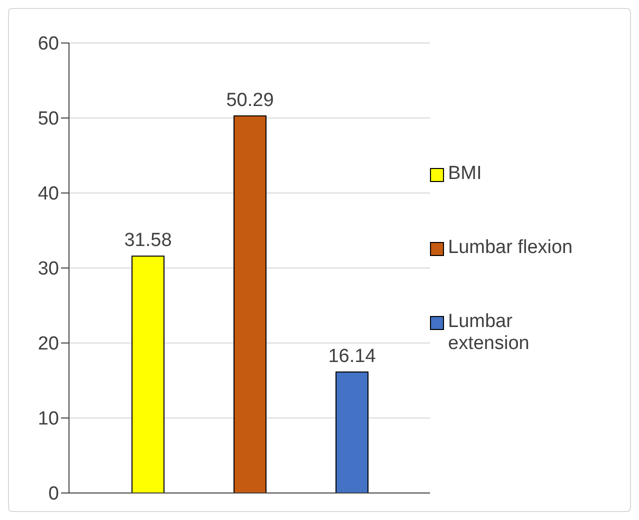  Describe the element at coordinates (48, 194) in the screenshot. I see `y-tick-label: 40` at that location.